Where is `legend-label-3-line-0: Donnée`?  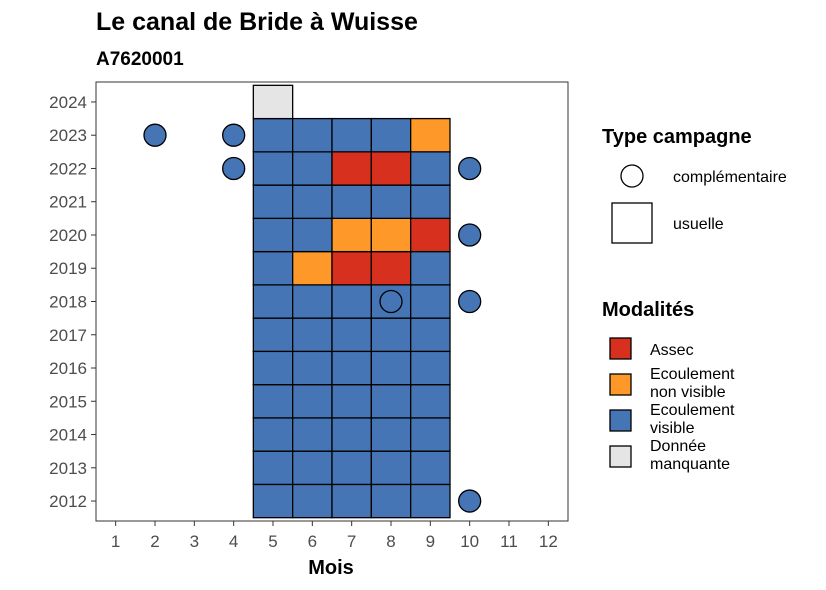 legend-label-3-line-0: Donnée is located at coordinates (678, 446).